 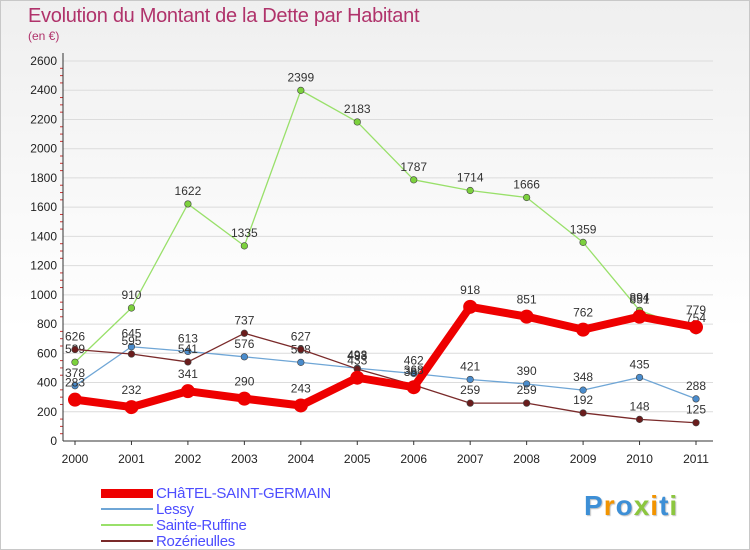 What do you see at coordinates (609, 505) in the screenshot?
I see `logo-letter: r` at bounding box center [609, 505].